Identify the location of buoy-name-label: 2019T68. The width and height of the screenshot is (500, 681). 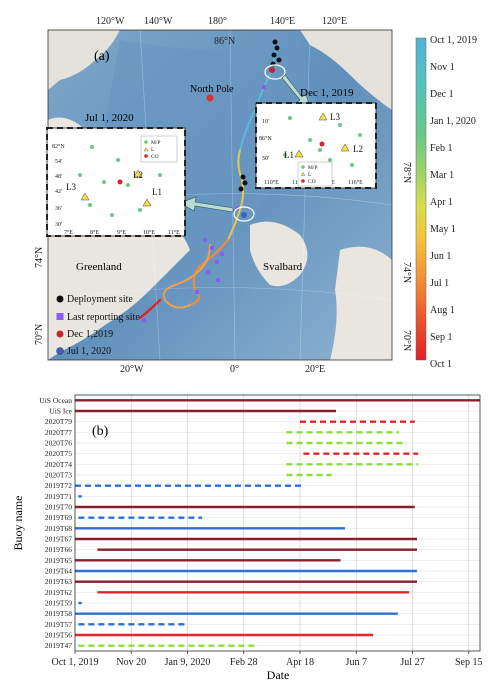
(58, 528).